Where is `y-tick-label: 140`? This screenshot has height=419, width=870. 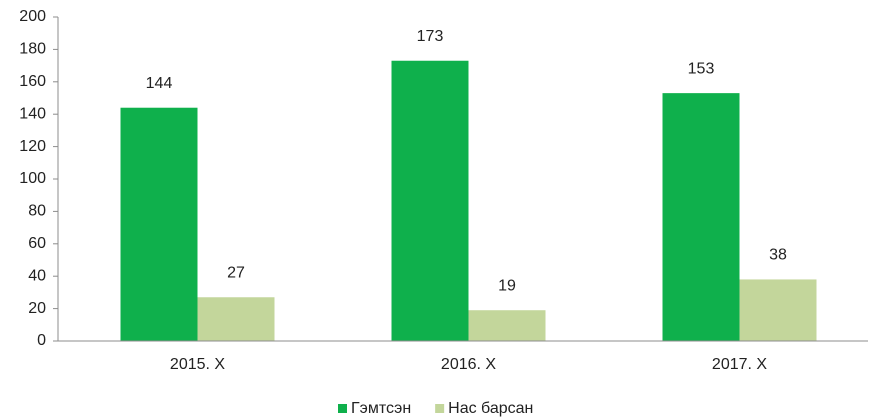
y-tick-label: 140 is located at coordinates (32, 113).